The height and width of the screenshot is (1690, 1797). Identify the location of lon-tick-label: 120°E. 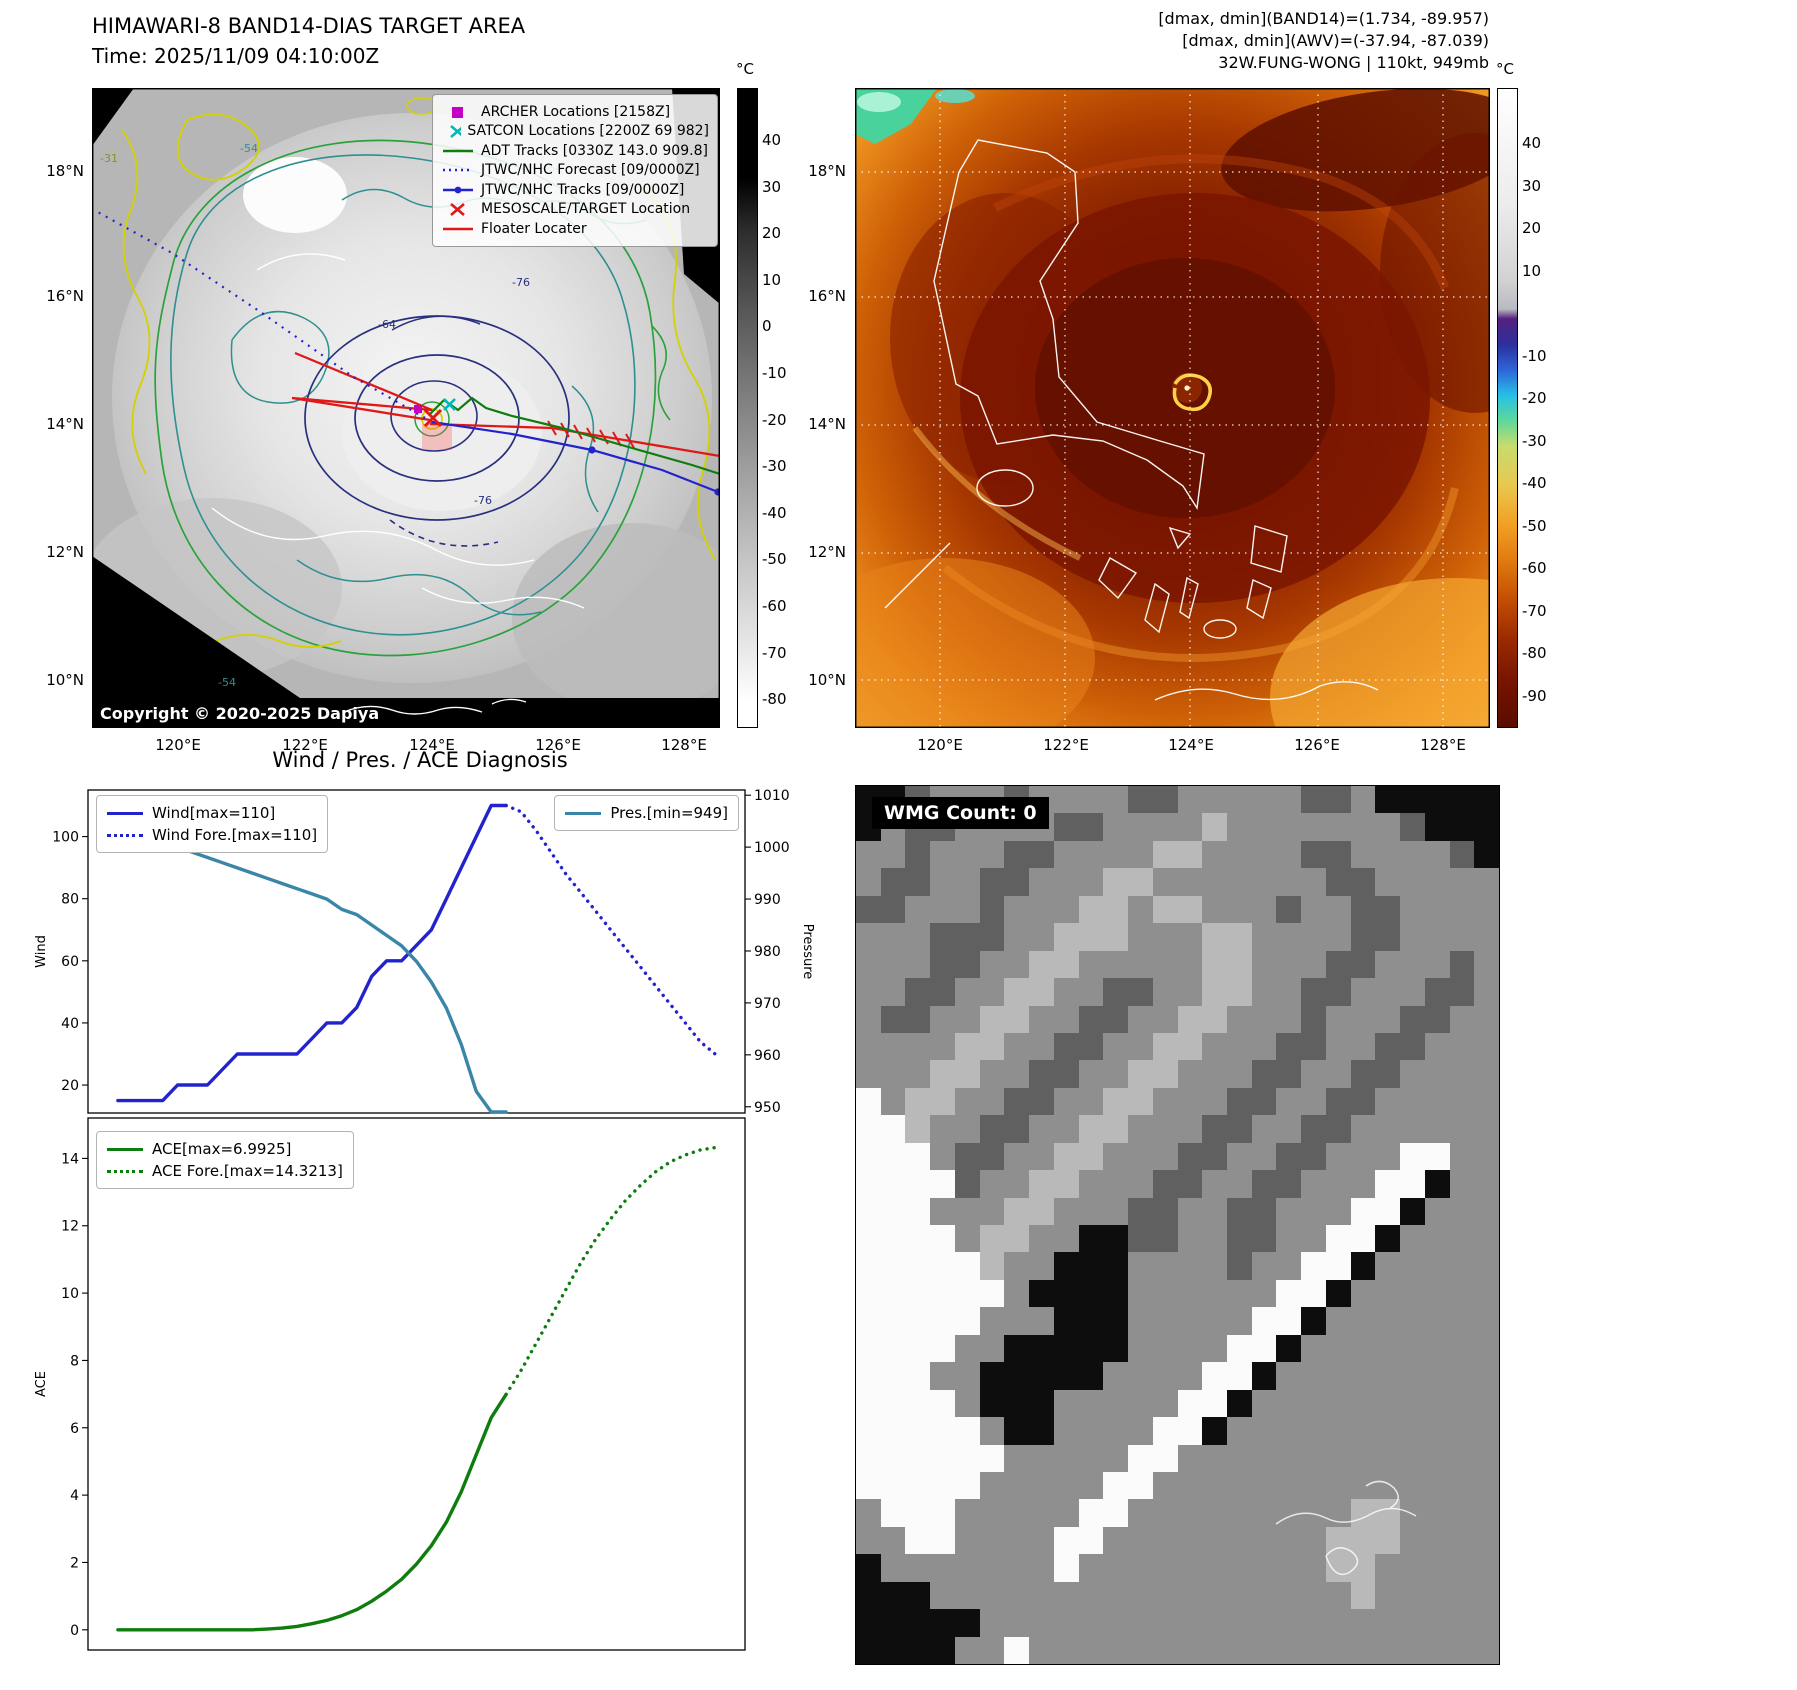
(940, 745).